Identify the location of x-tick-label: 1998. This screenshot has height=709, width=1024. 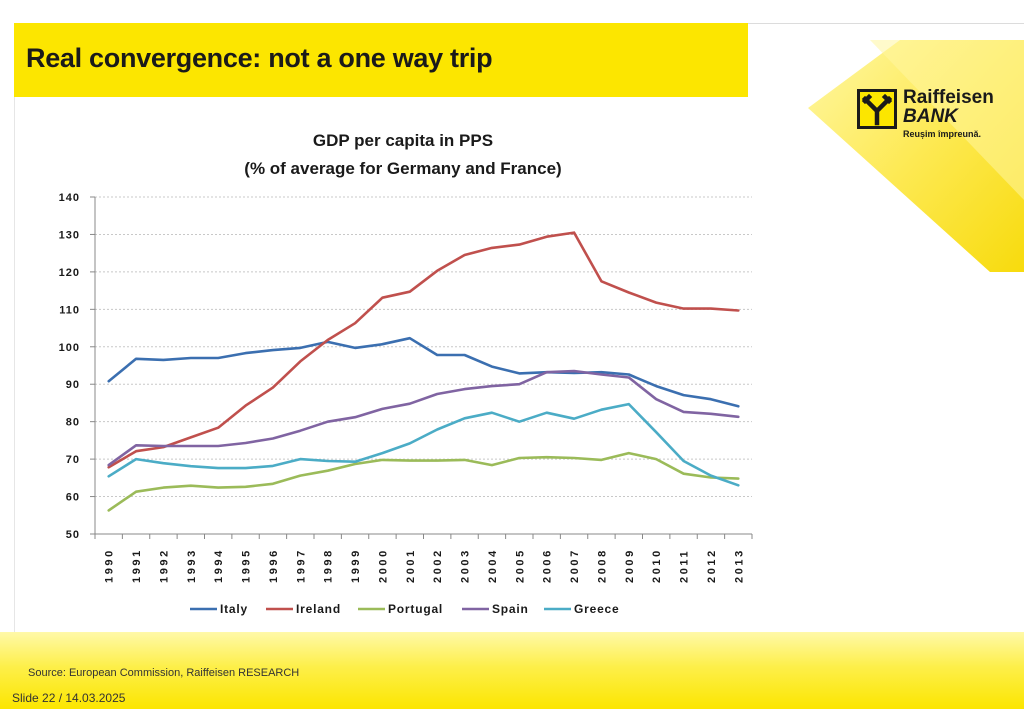
(329, 565).